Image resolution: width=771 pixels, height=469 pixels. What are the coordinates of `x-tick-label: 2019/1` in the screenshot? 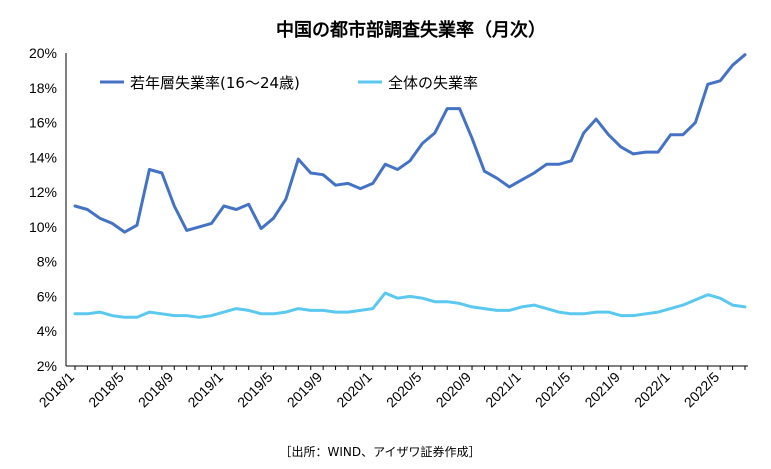 It's located at (205, 390).